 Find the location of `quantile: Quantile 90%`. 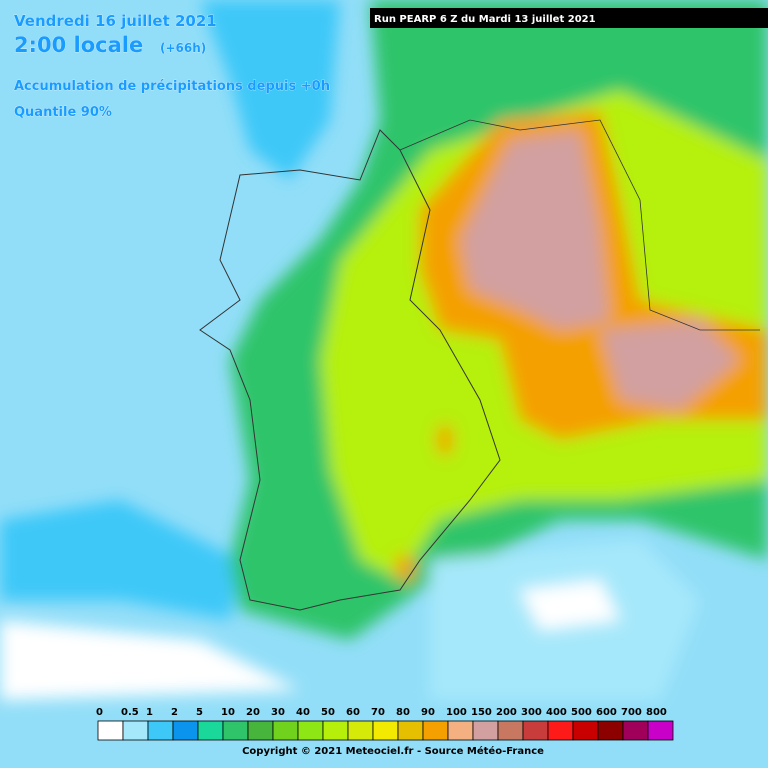

quantile: Quantile 90% is located at coordinates (63, 112).